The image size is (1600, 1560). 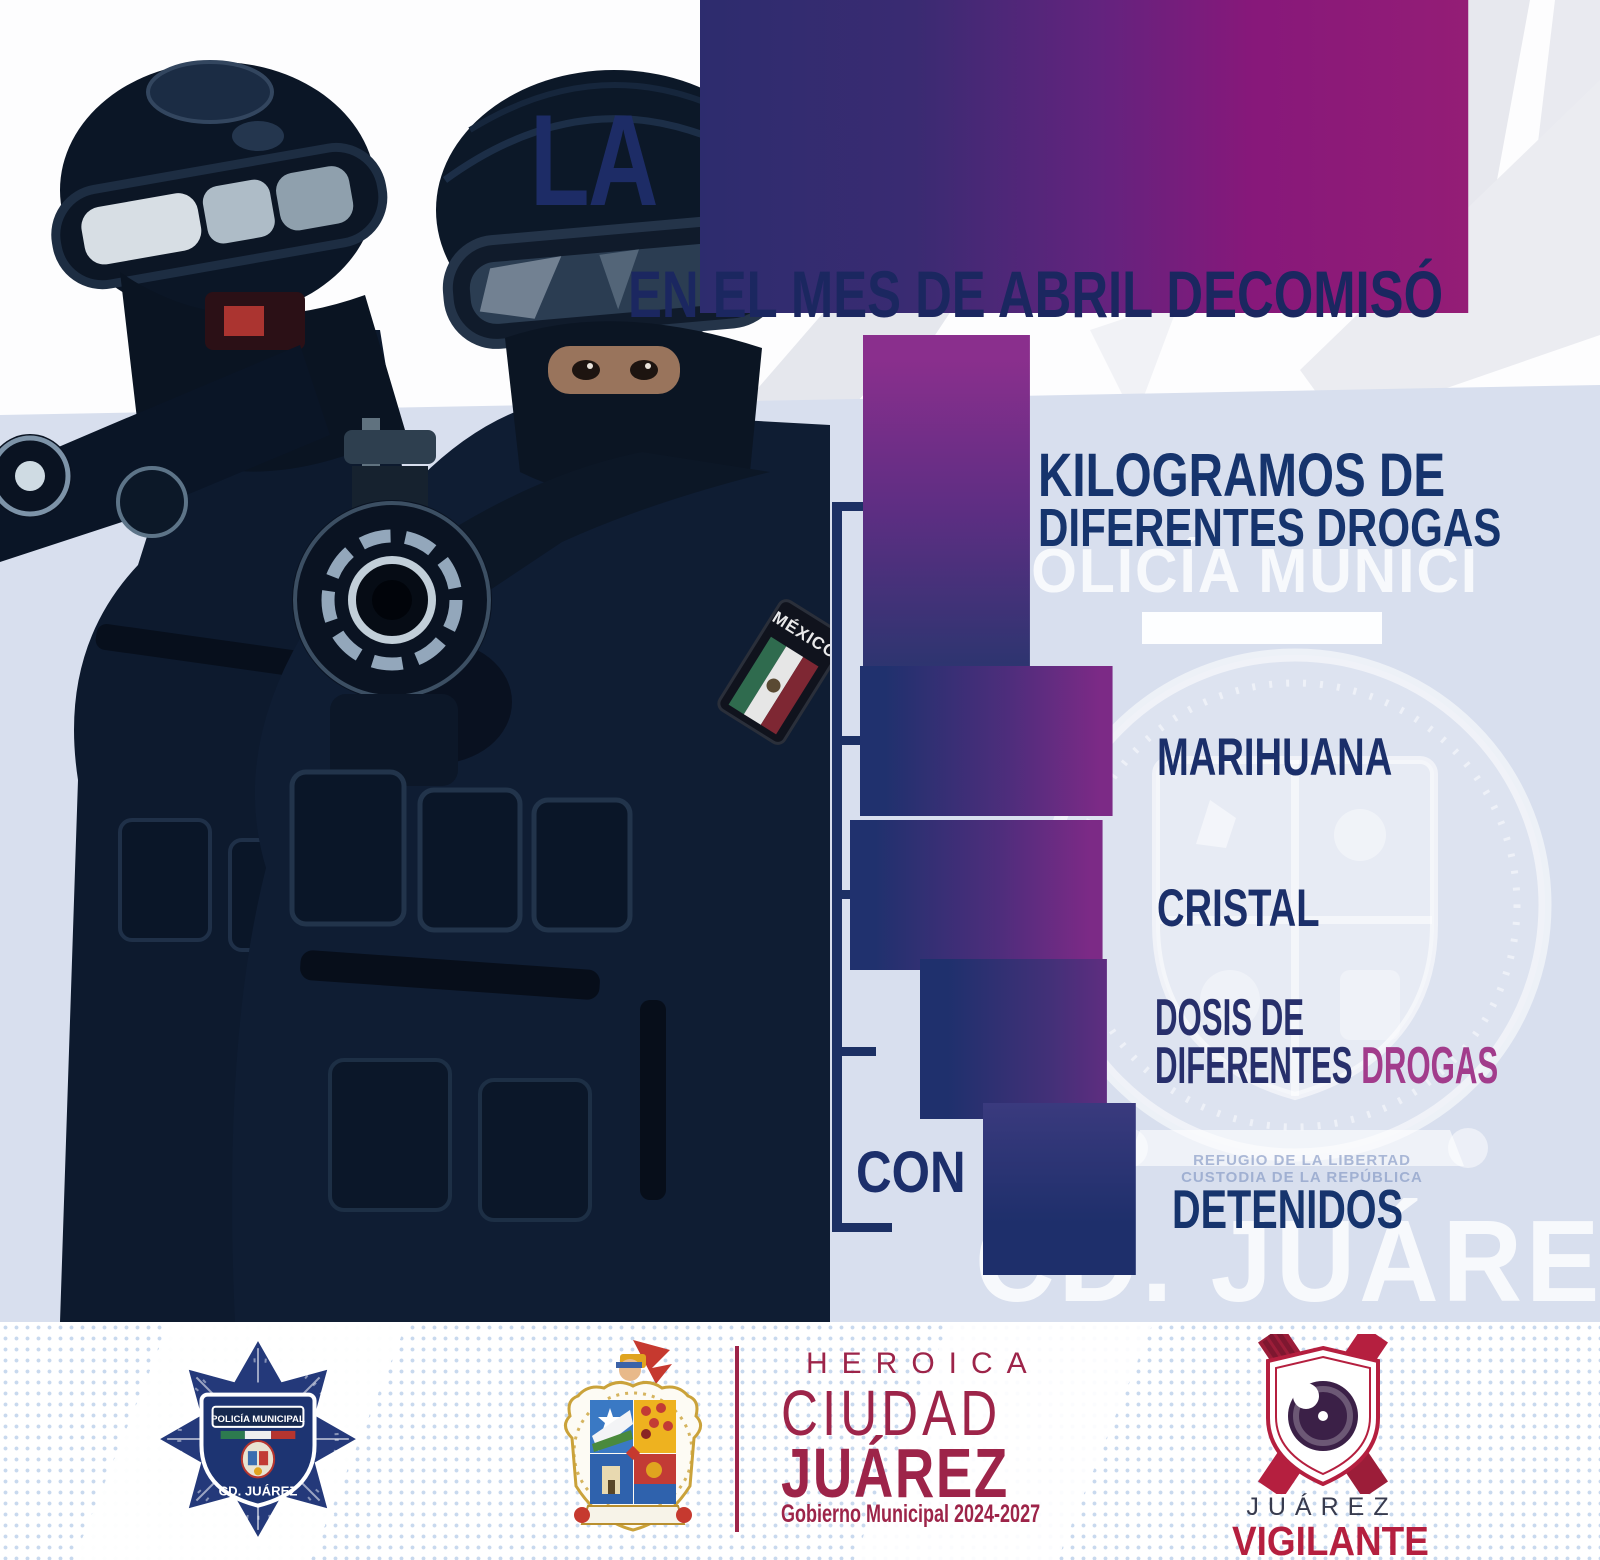 What do you see at coordinates (1258, 1065) in the screenshot?
I see `stat-dosis-label-line2-normal: DIFERENTES` at bounding box center [1258, 1065].